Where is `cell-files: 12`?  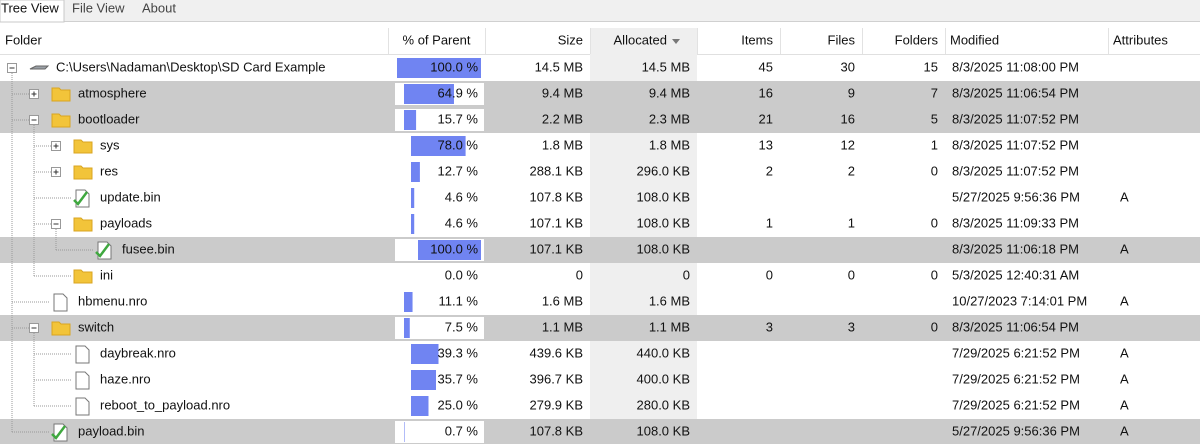
cell-files: 12 is located at coordinates (848, 144).